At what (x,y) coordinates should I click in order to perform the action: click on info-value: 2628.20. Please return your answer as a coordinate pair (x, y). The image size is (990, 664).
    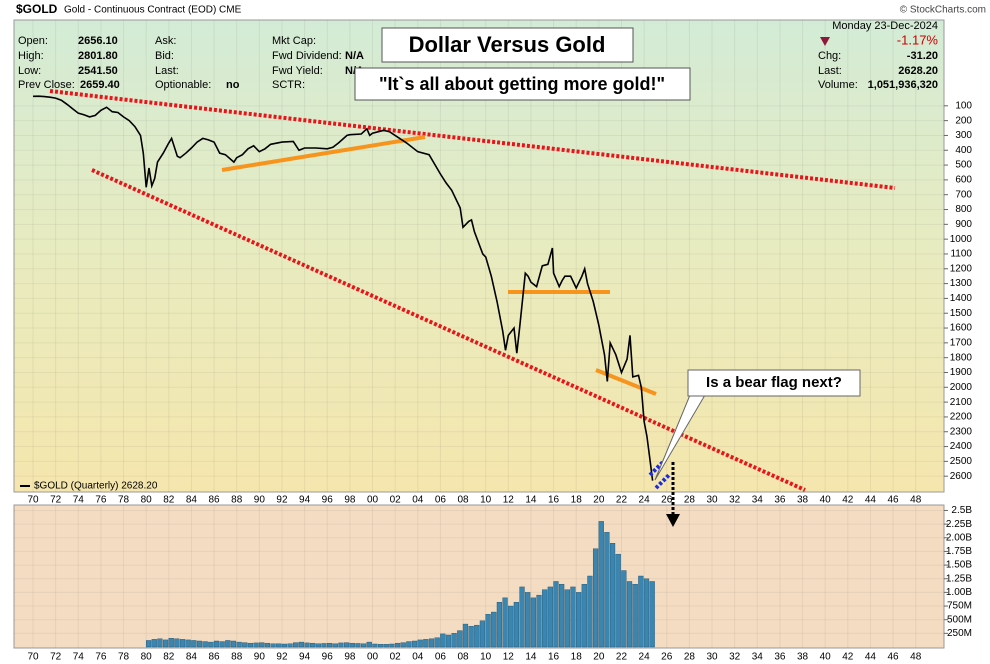
    Looking at the image, I should click on (918, 71).